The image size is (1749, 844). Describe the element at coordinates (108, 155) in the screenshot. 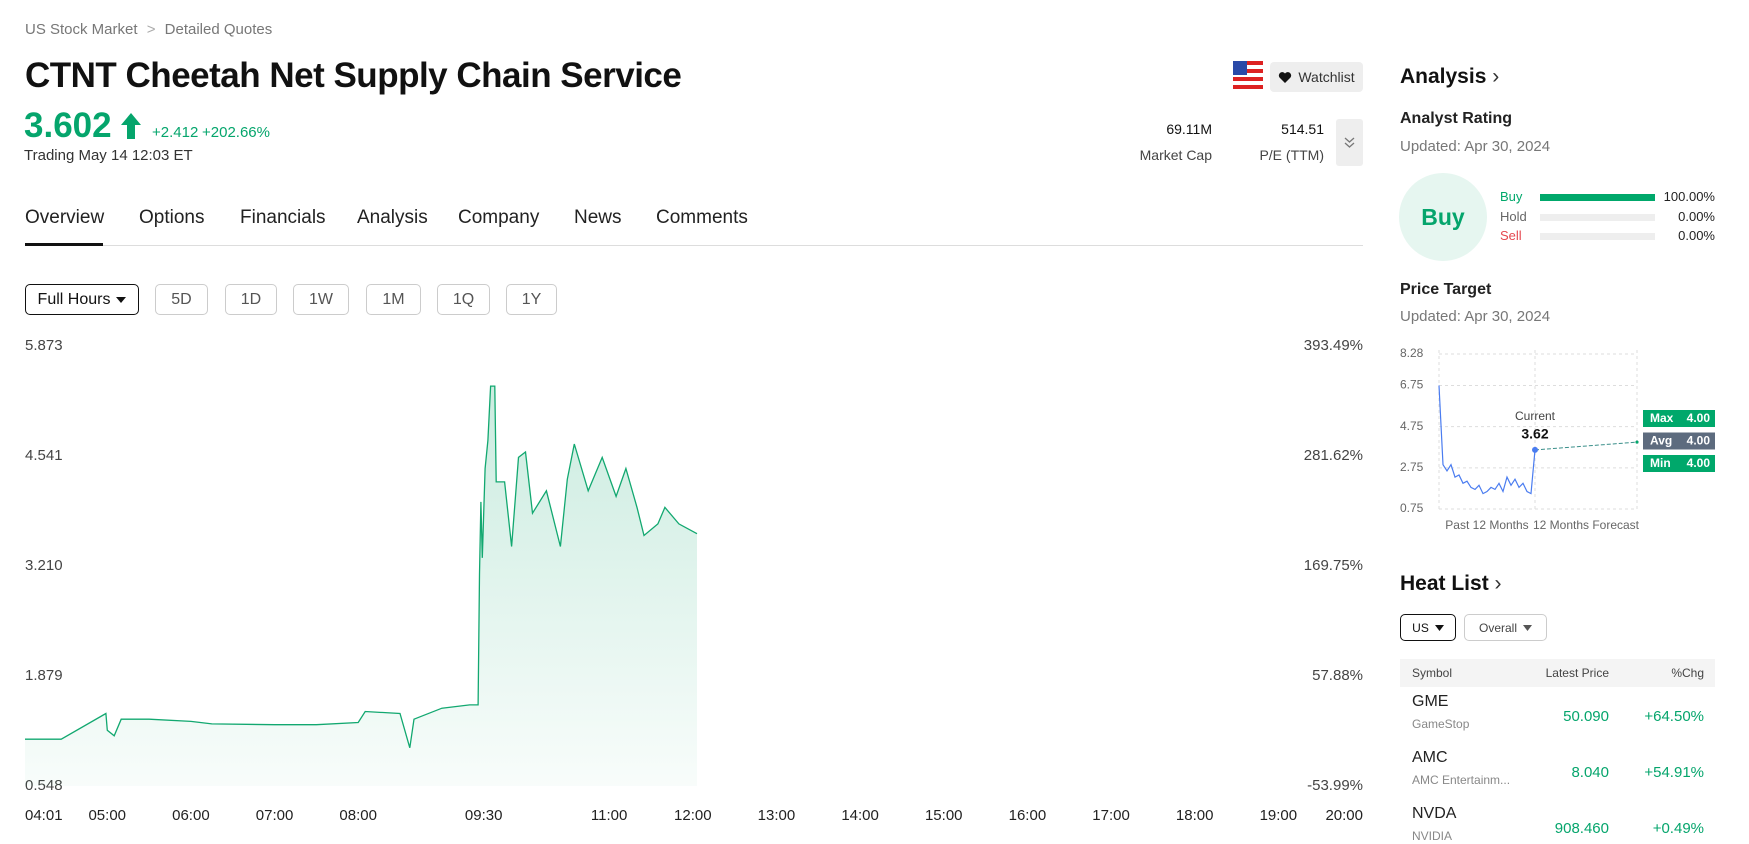

I see `trading-status: Trading May 14 12:03 ET` at that location.